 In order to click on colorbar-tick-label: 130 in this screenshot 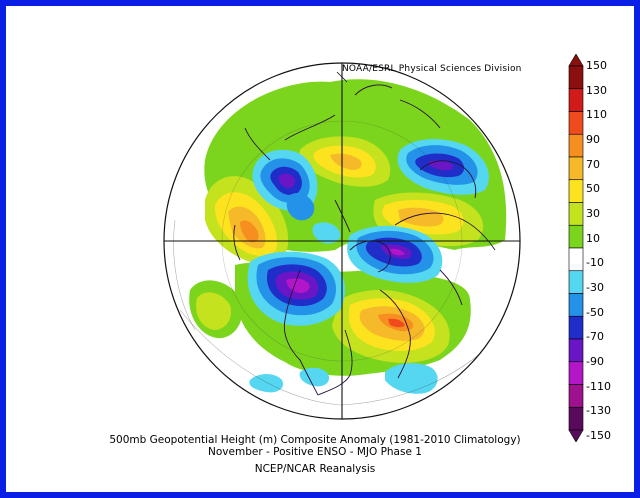, I will do `click(596, 90)`.